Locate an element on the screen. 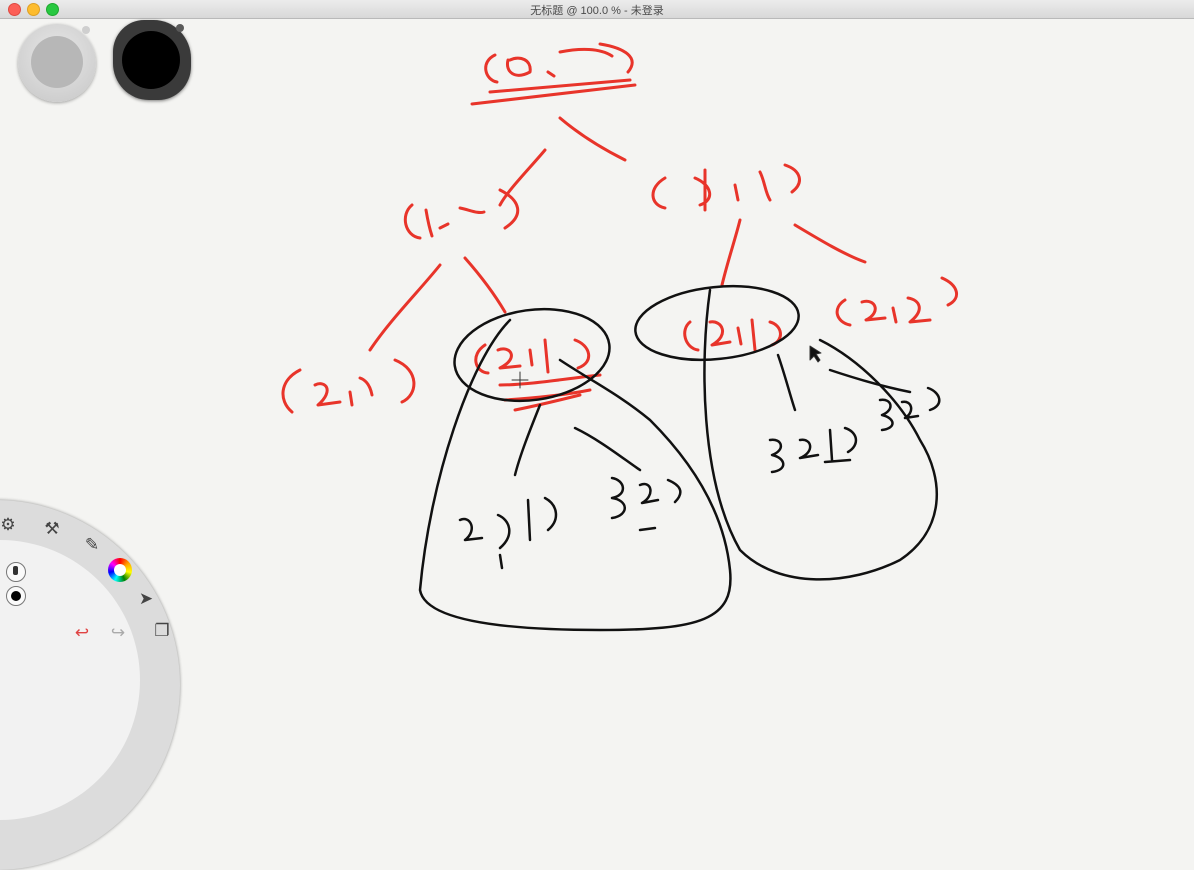 Image resolution: width=1194 pixels, height=870 pixels. brush-size-small-icon is located at coordinates (16, 572).